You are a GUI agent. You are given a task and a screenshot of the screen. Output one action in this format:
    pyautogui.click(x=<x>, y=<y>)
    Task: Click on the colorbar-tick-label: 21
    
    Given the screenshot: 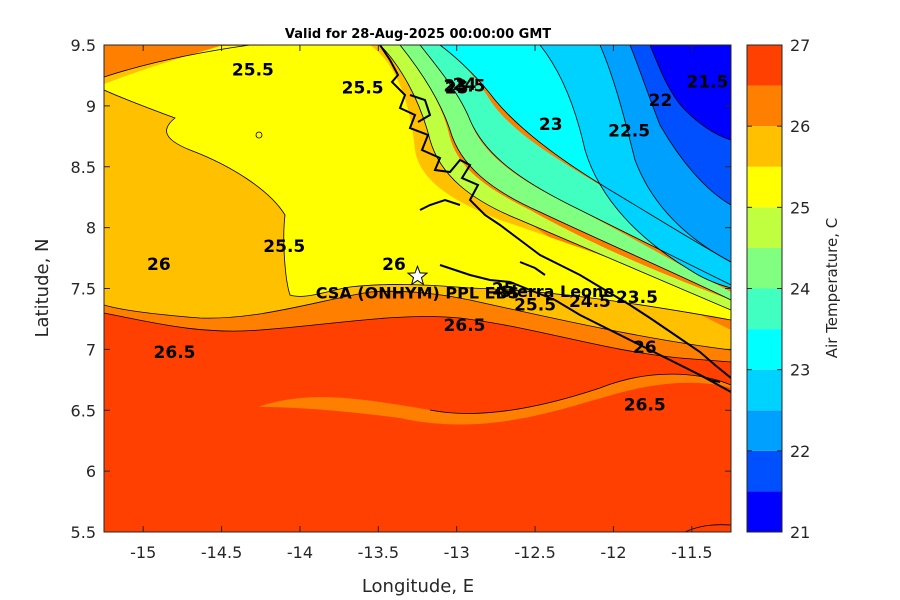 What is the action you would take?
    pyautogui.click(x=800, y=532)
    